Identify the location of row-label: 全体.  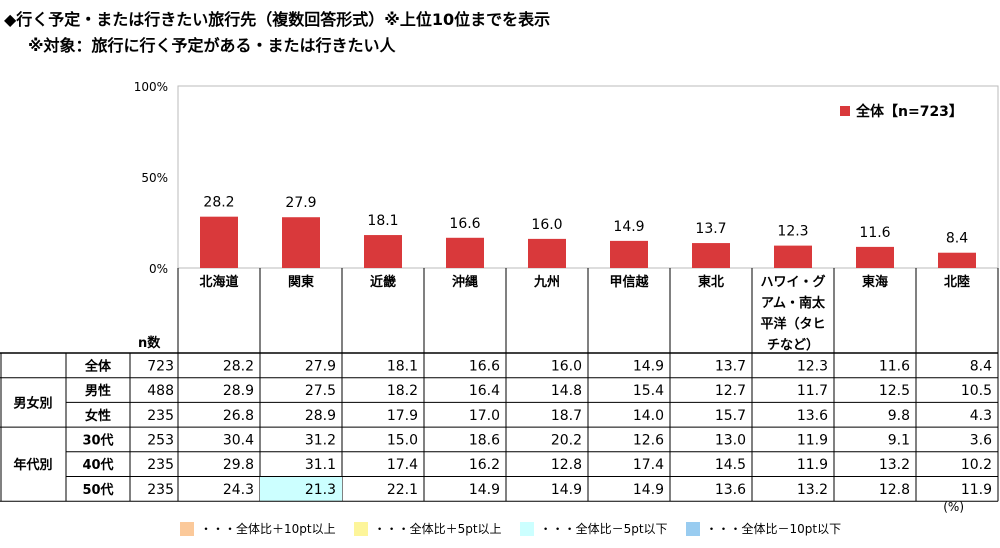
(98, 366).